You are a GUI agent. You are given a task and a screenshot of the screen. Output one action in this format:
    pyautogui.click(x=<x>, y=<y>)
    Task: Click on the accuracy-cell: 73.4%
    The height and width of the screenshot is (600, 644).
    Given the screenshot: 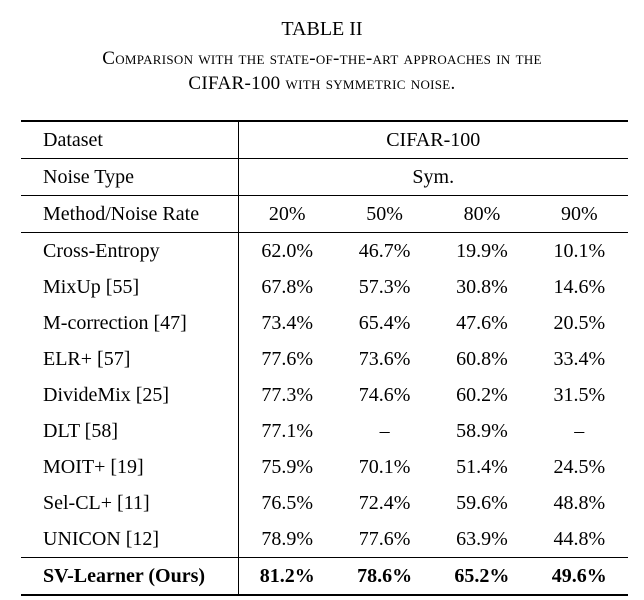 What is the action you would take?
    pyautogui.click(x=287, y=322)
    